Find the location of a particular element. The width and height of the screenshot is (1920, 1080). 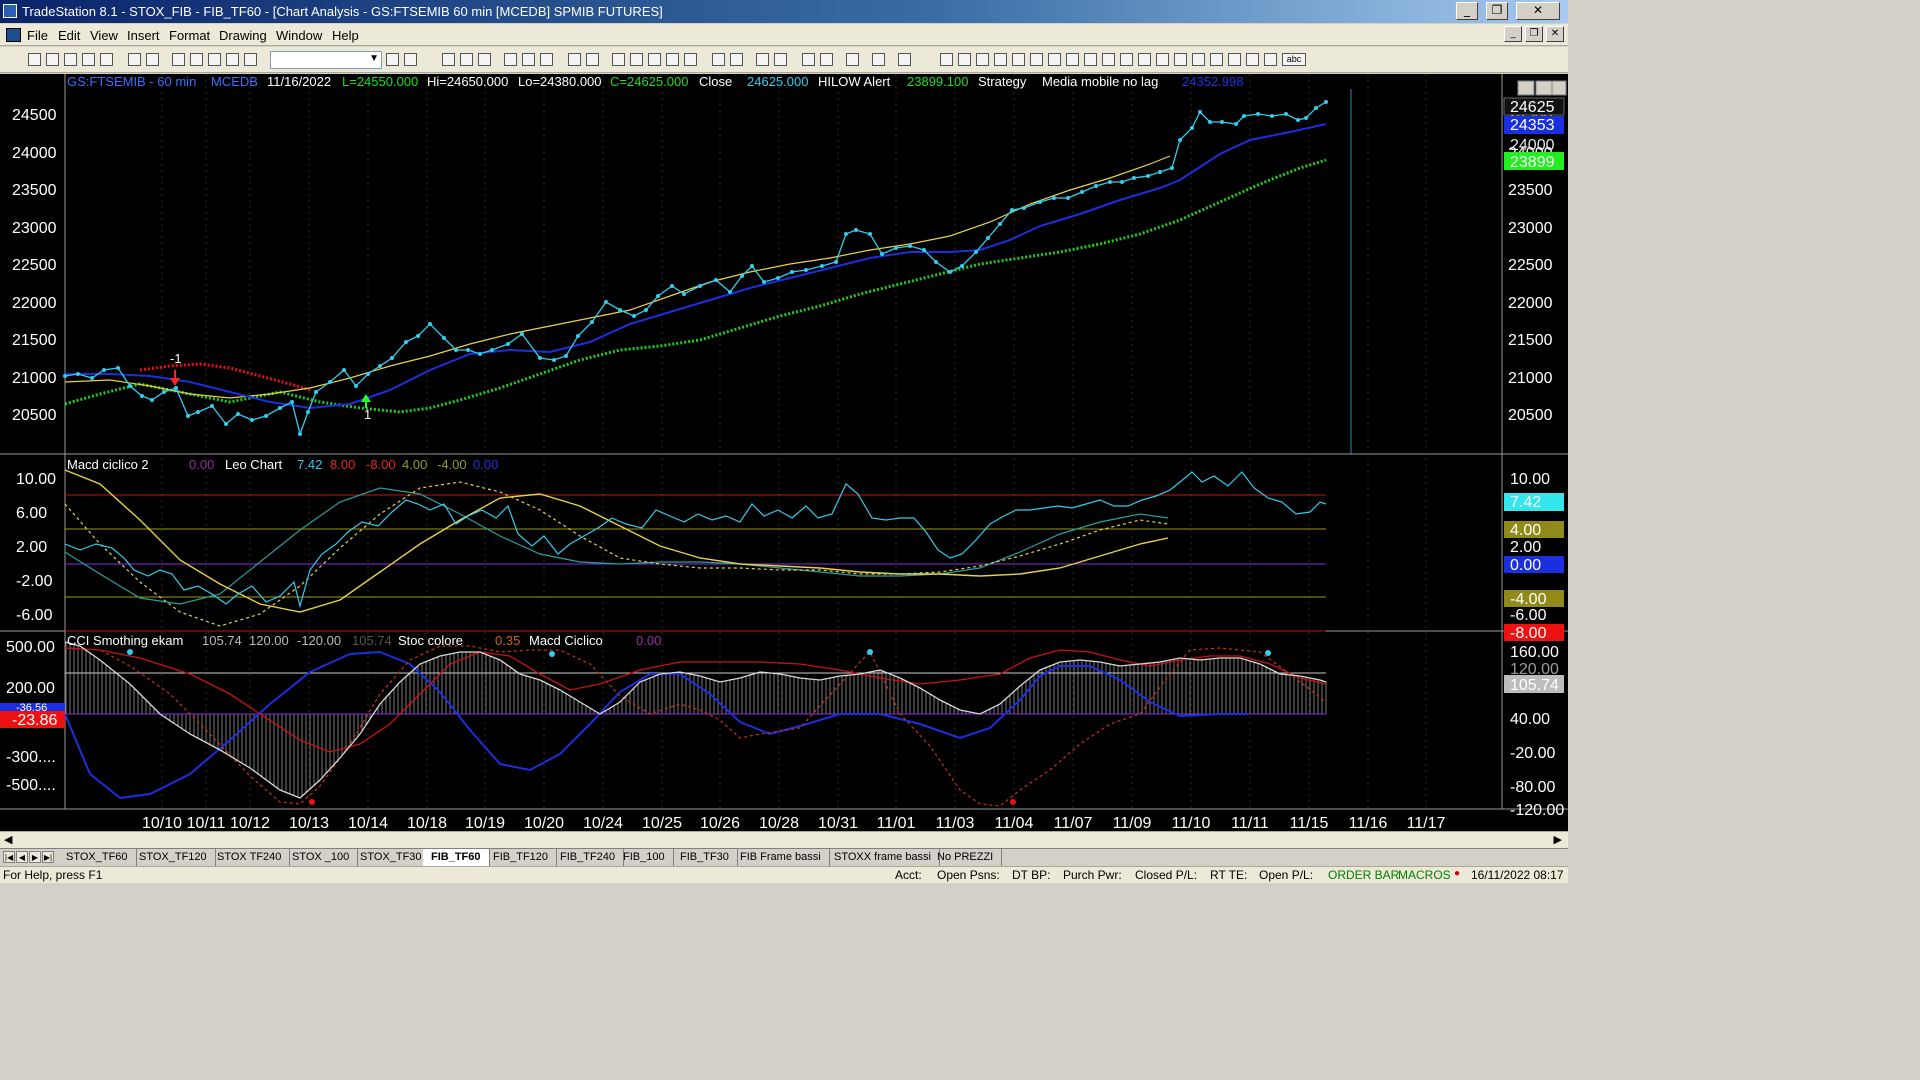

window-tile-icon is located at coordinates (592, 59).